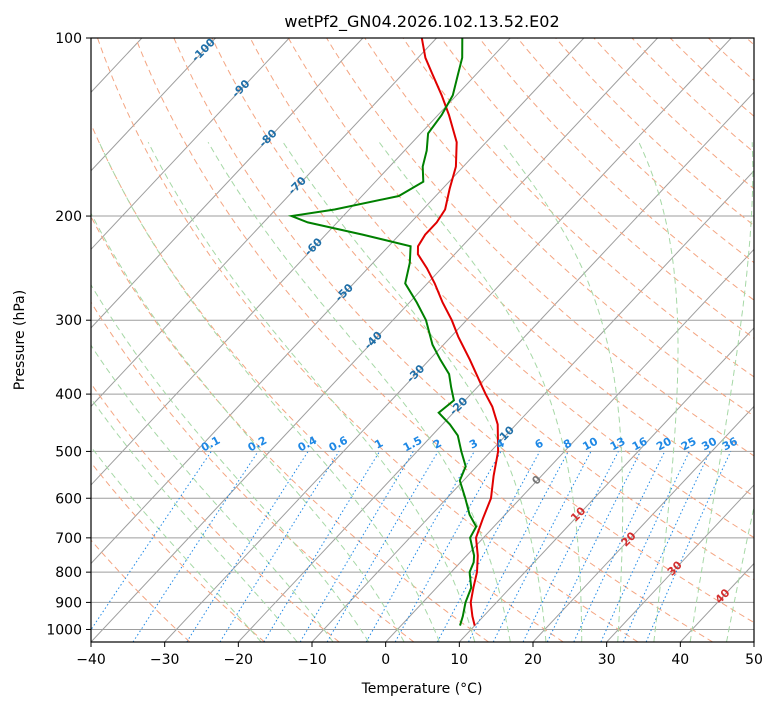 Image resolution: width=775 pixels, height=708 pixels. What do you see at coordinates (680, 660) in the screenshot?
I see `x-tick-label: 40` at bounding box center [680, 660].